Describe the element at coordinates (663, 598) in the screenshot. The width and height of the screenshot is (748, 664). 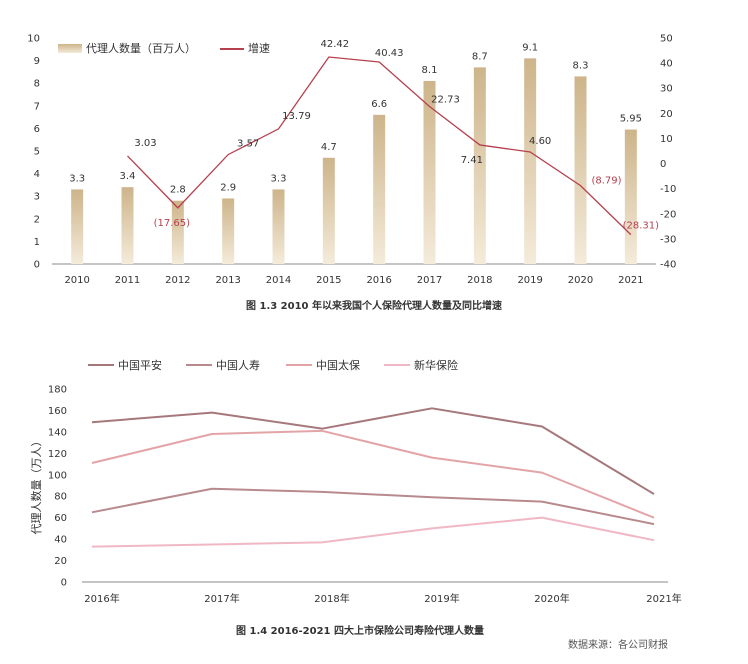
I see `x-tick-label: 2021年` at that location.